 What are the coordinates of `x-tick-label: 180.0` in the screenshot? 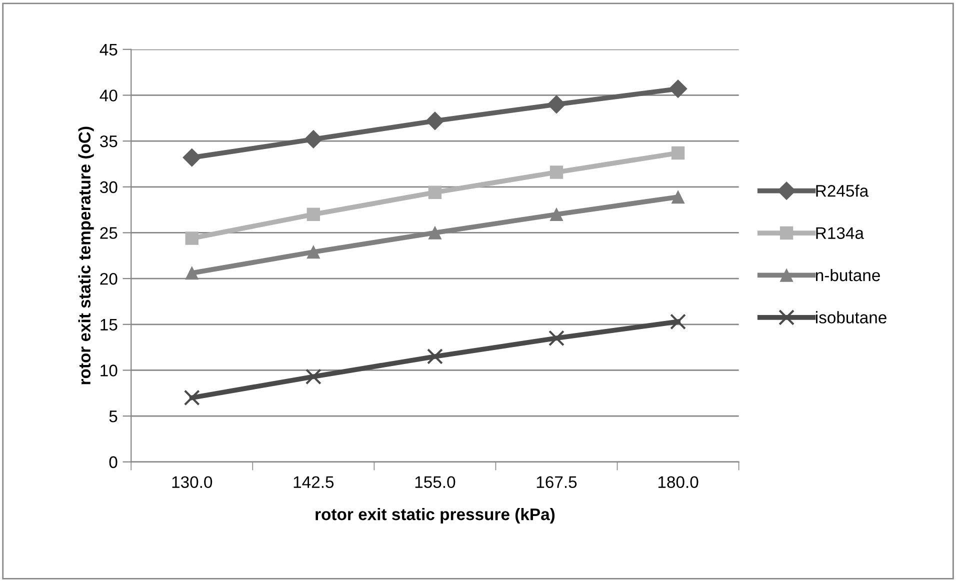 It's located at (678, 482).